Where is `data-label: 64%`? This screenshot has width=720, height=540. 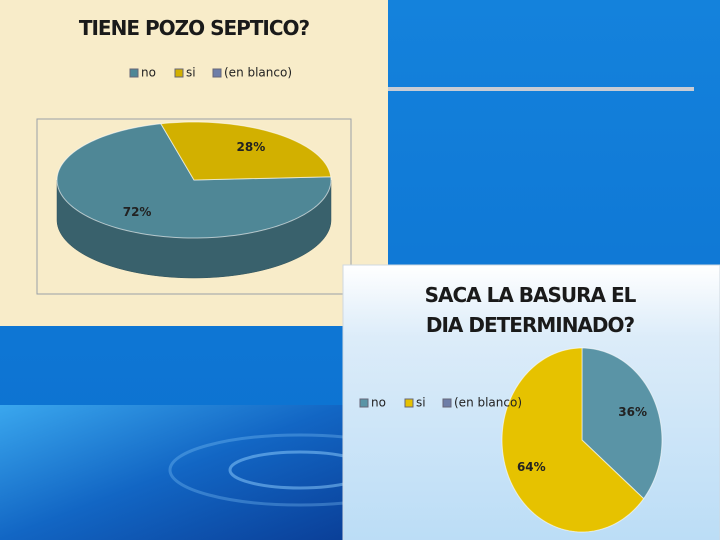 data-label: 64% is located at coordinates (531, 467).